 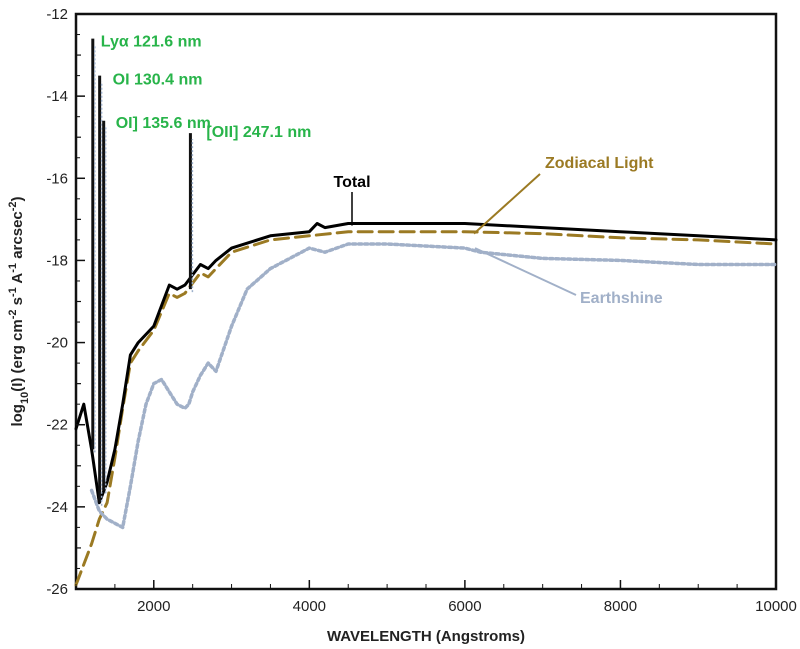 I want to click on x-axis-title: WAVELENGTH (Angstroms), so click(x=426, y=636).